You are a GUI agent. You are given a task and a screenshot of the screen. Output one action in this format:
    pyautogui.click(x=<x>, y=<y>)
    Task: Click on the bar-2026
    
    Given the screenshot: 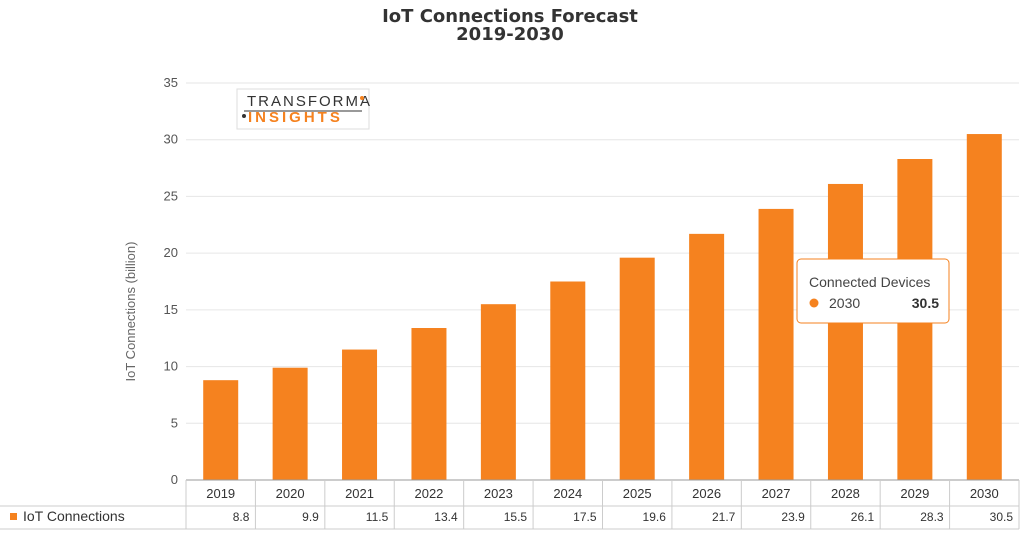 What is the action you would take?
    pyautogui.click(x=707, y=356)
    